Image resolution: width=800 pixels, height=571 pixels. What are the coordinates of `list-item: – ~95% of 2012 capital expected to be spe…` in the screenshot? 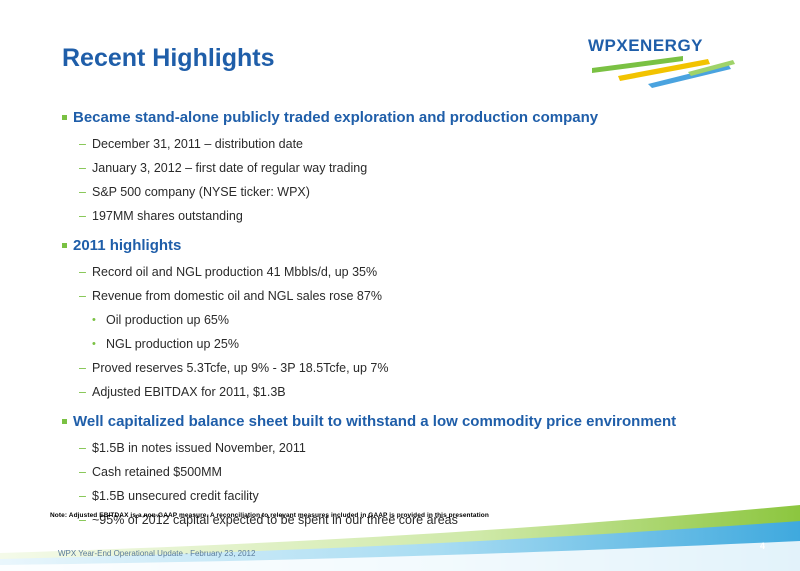 It's located at (268, 520).